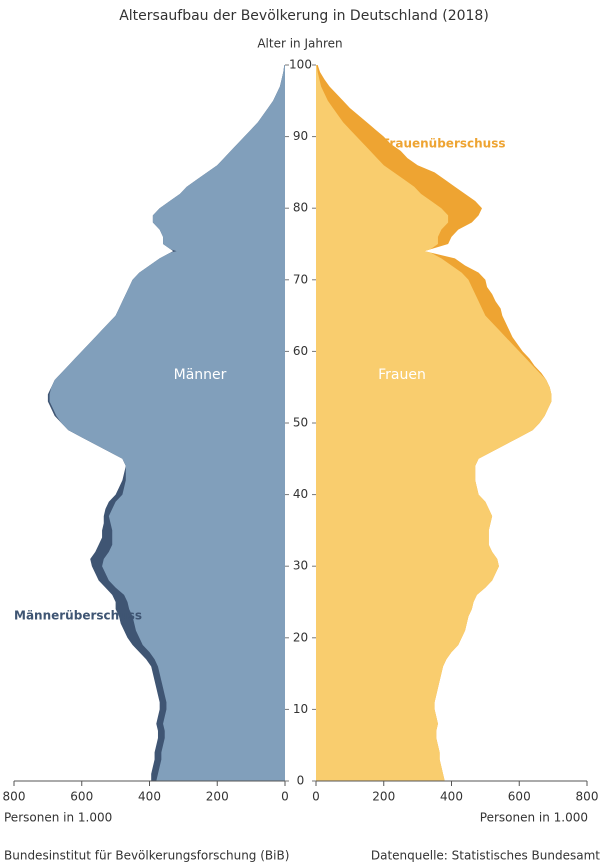 The height and width of the screenshot is (867, 609). I want to click on series-label: Frauen, so click(402, 375).